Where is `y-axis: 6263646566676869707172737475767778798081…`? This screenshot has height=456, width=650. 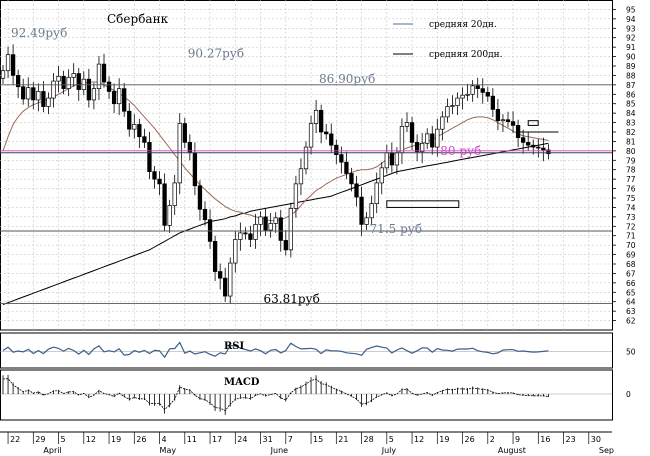
y-axis: 6263646566676869707172737475767778798081… is located at coordinates (624, 165).